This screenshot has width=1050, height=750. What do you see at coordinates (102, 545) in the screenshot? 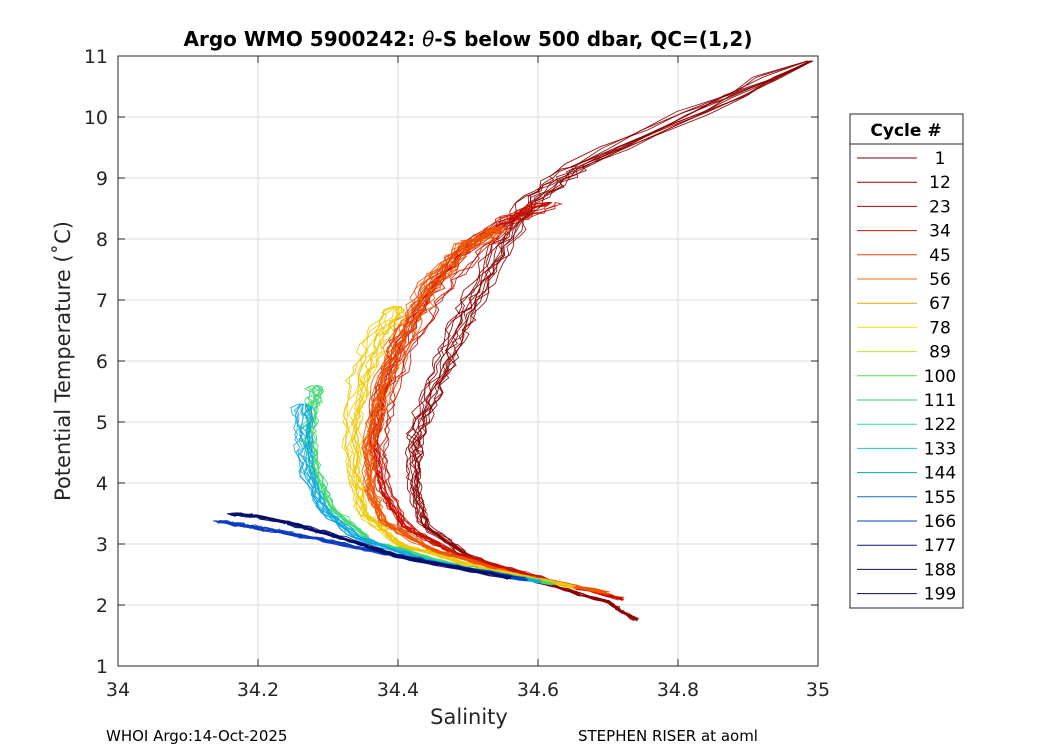
I see `y-tick-label: 3` at bounding box center [102, 545].